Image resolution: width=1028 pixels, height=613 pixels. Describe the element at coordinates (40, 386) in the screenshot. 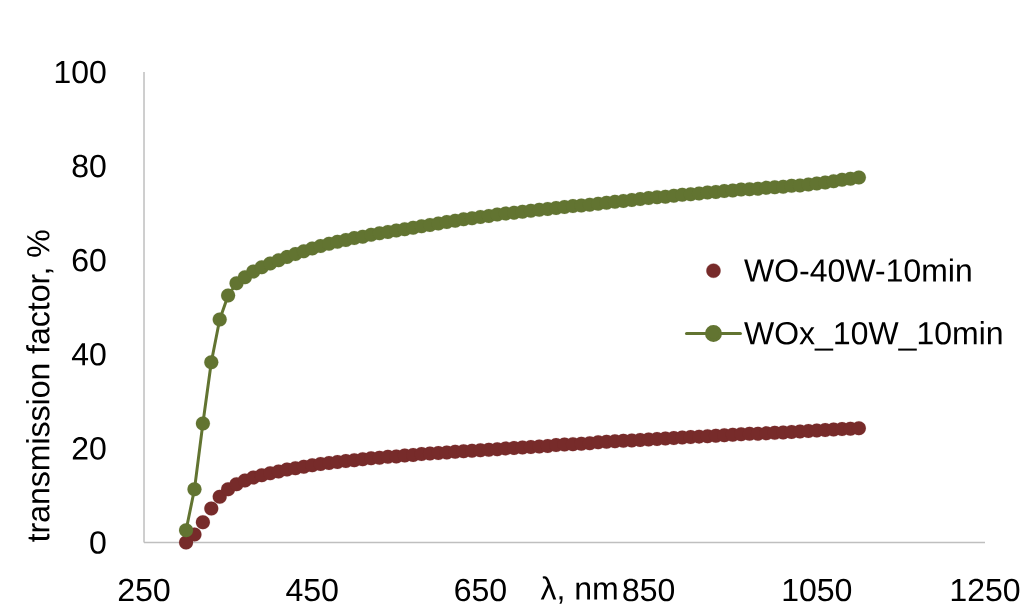

I see `y-axis-title: transmission factor, %` at that location.